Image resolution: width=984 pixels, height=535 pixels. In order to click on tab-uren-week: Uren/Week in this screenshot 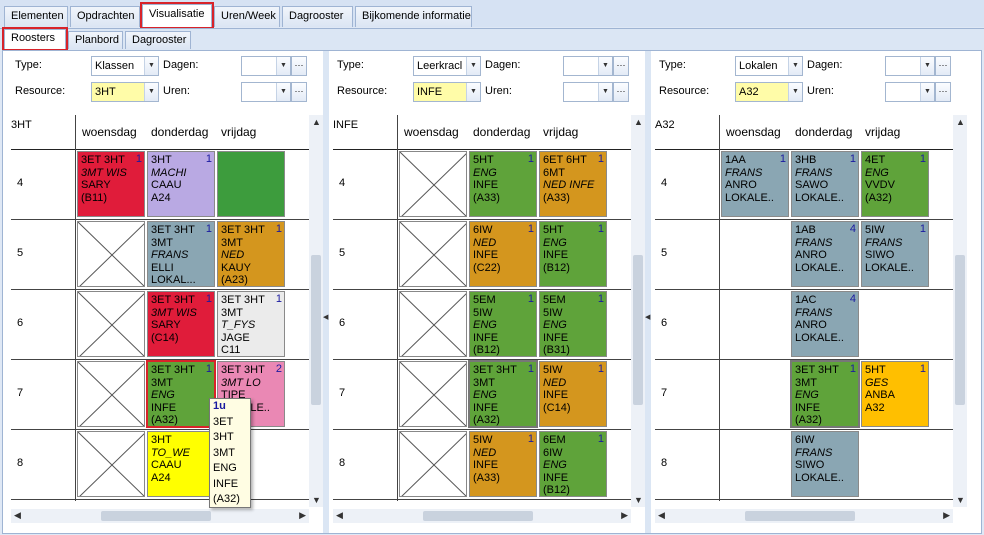, I will do `click(247, 16)`.